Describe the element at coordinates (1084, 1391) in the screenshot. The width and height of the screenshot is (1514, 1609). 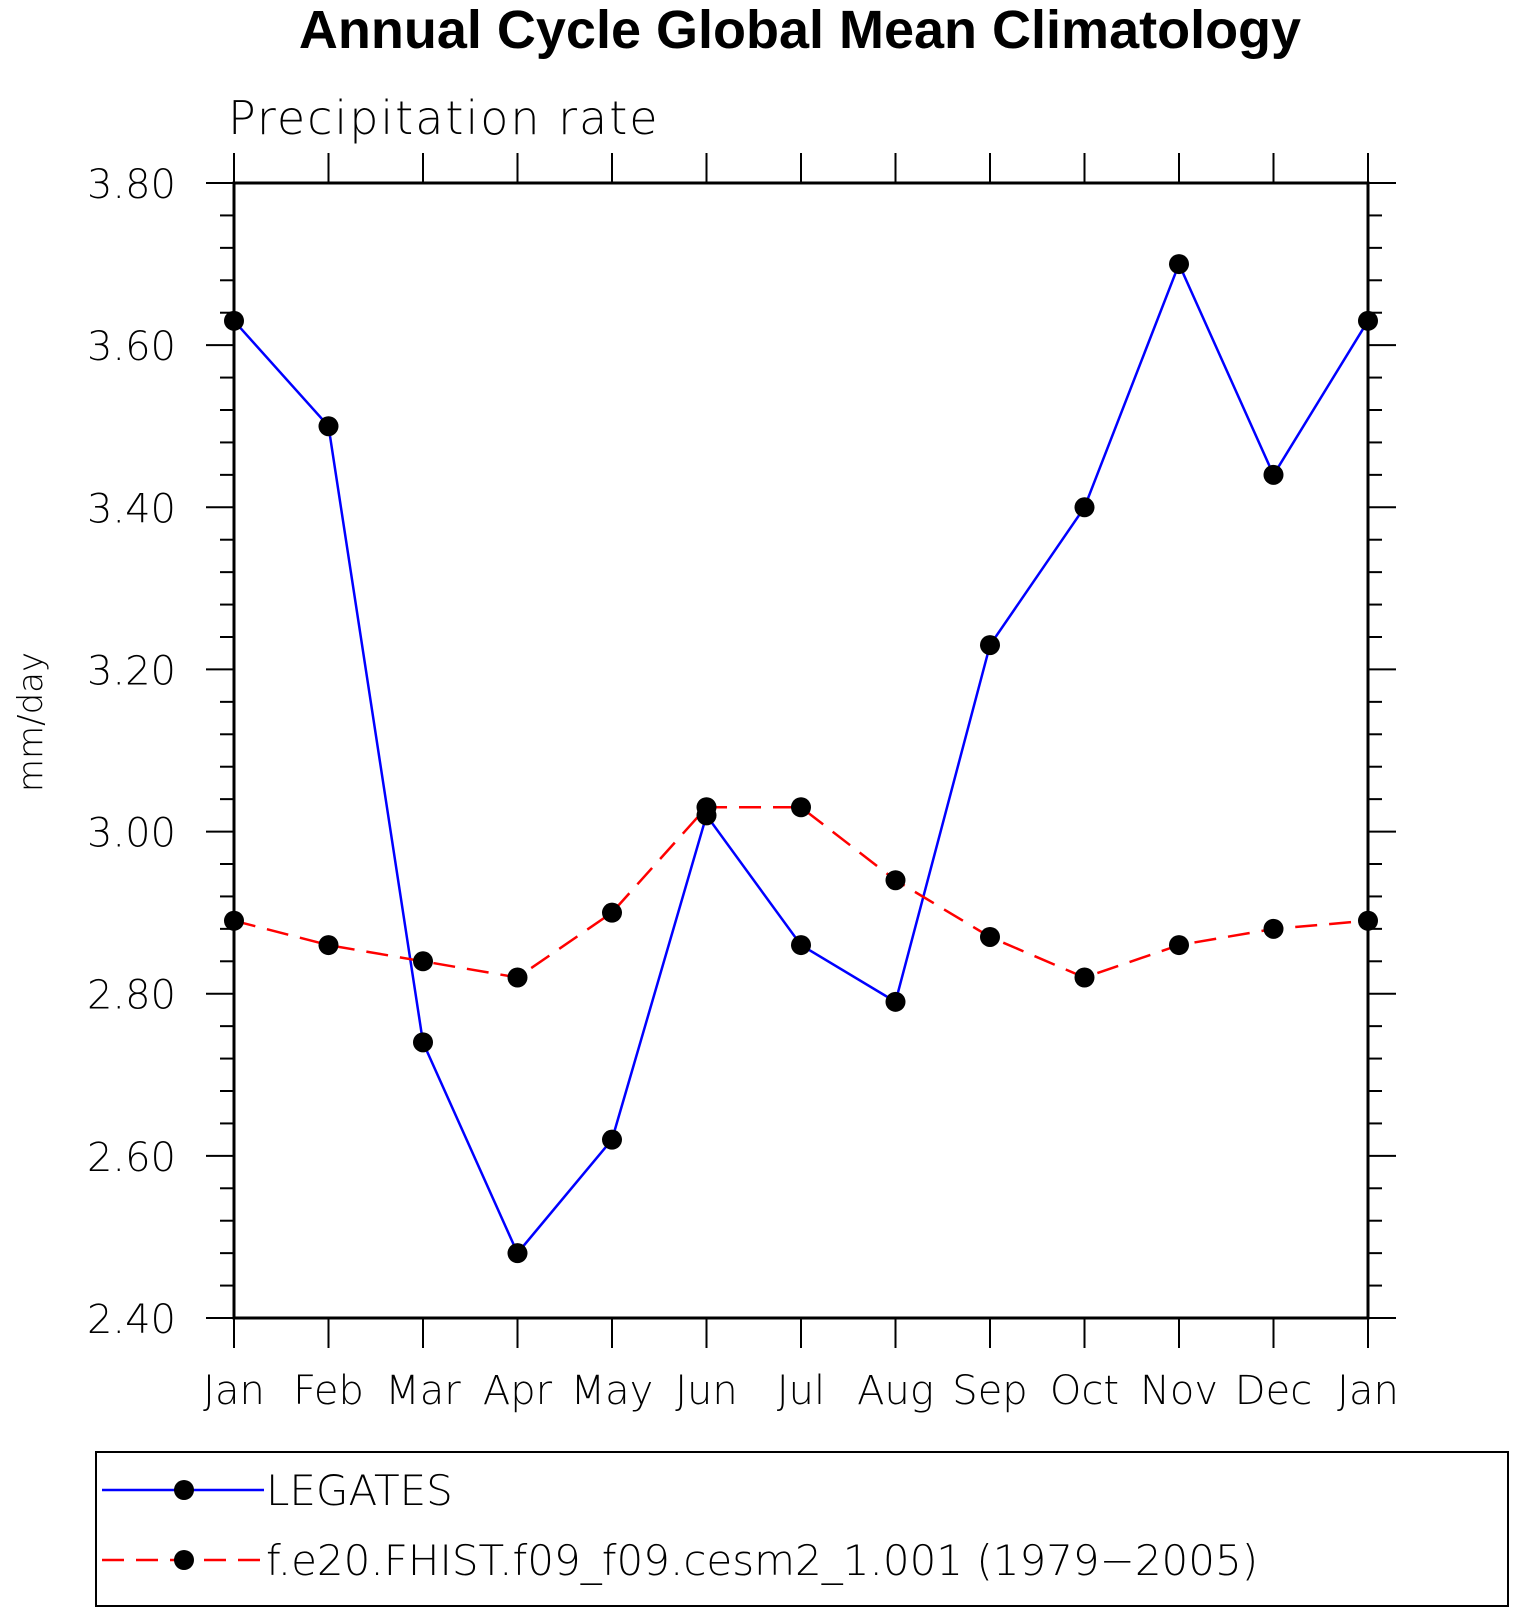
I see `x-tick-label: Oct` at that location.